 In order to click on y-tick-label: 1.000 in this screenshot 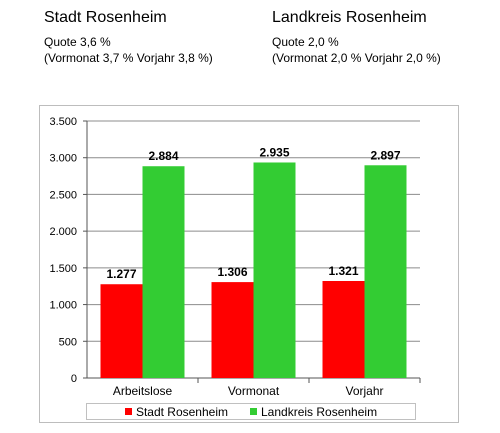, I will do `click(63, 306)`.